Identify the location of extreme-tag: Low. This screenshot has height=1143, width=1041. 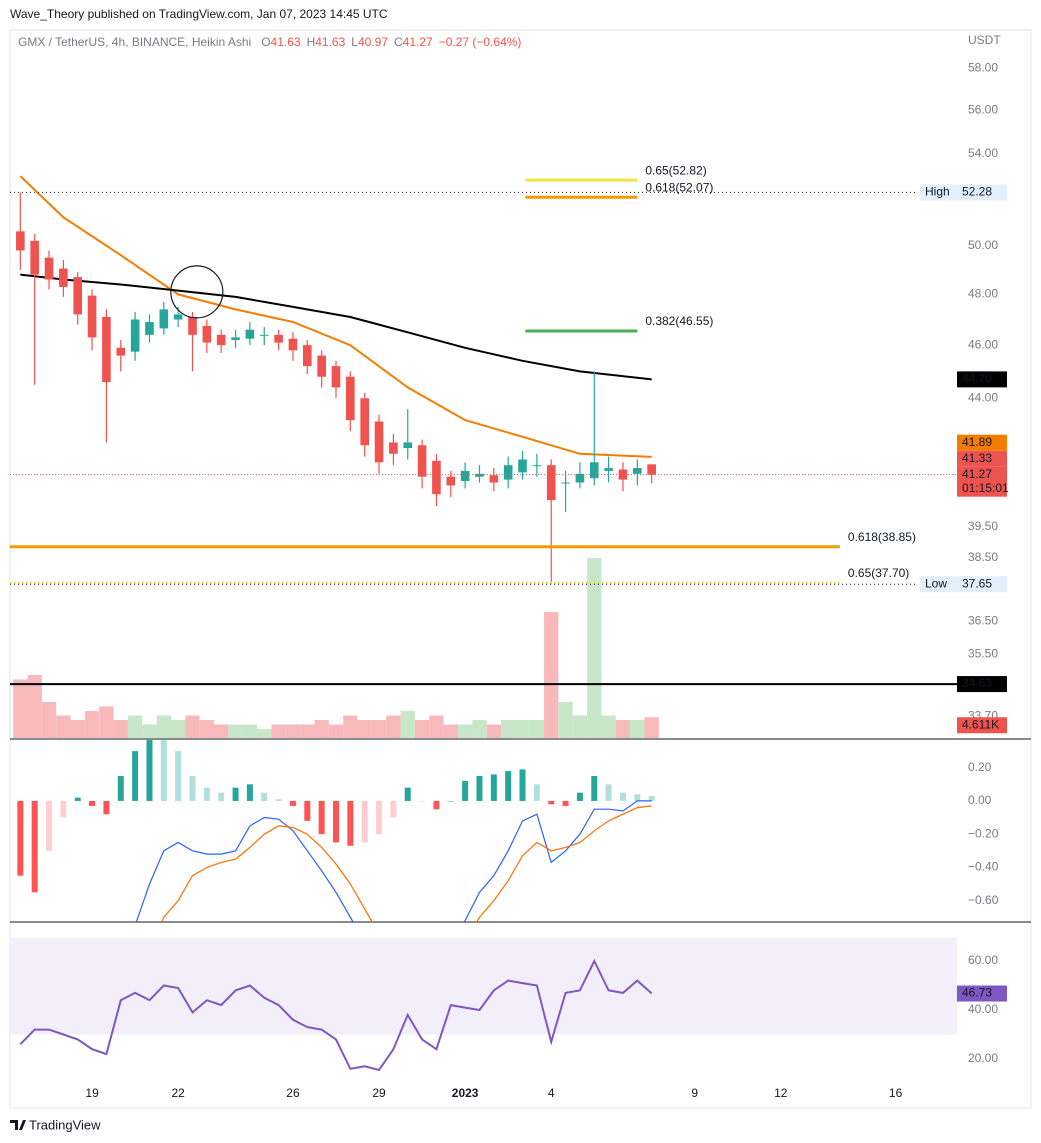
(936, 583).